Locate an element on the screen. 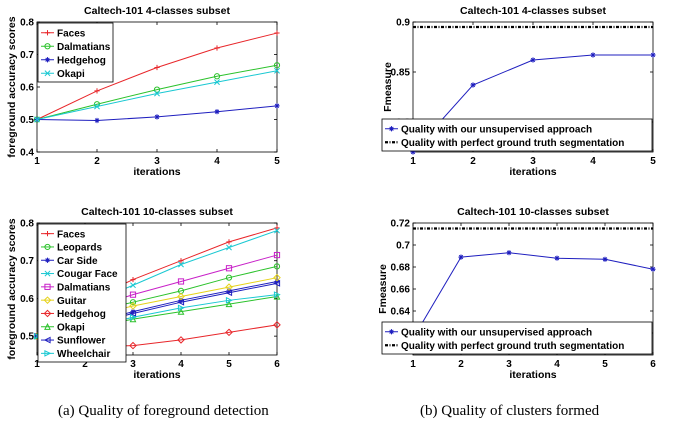  x-tick-label: 6 is located at coordinates (653, 364).